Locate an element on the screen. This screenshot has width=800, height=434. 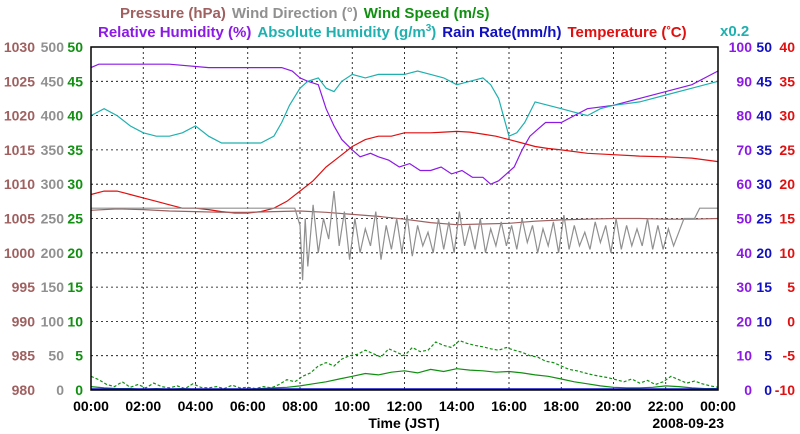
temperature-tick-label: -10 is located at coordinates (785, 390).